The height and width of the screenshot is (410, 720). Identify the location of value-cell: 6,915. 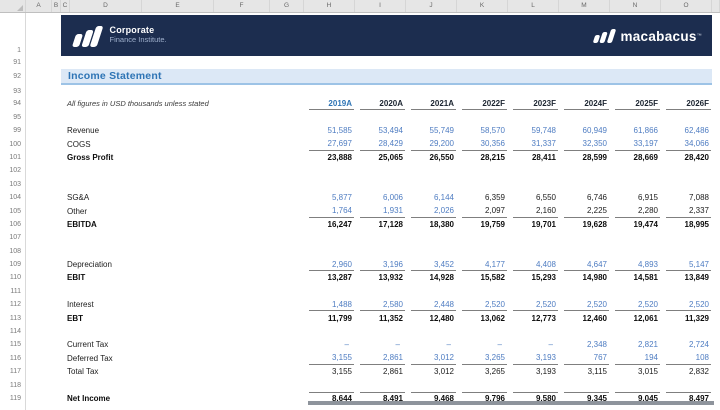
(635, 197).